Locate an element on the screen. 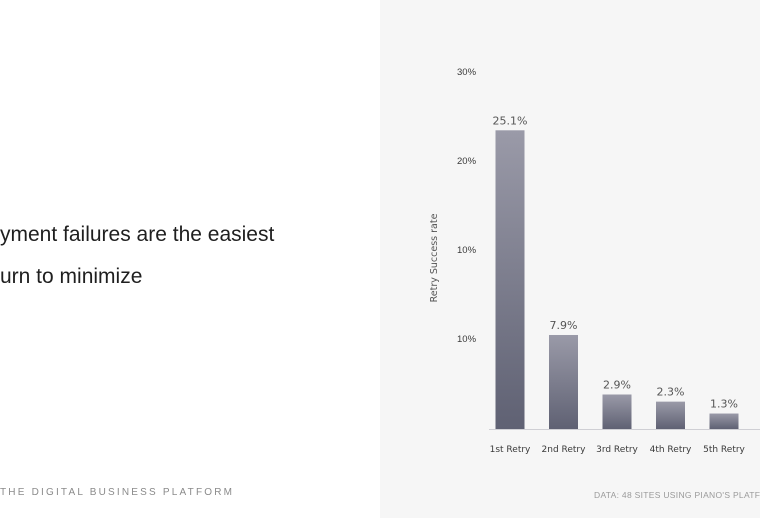  headline-line-1: yment failures are the easiest is located at coordinates (137, 234).